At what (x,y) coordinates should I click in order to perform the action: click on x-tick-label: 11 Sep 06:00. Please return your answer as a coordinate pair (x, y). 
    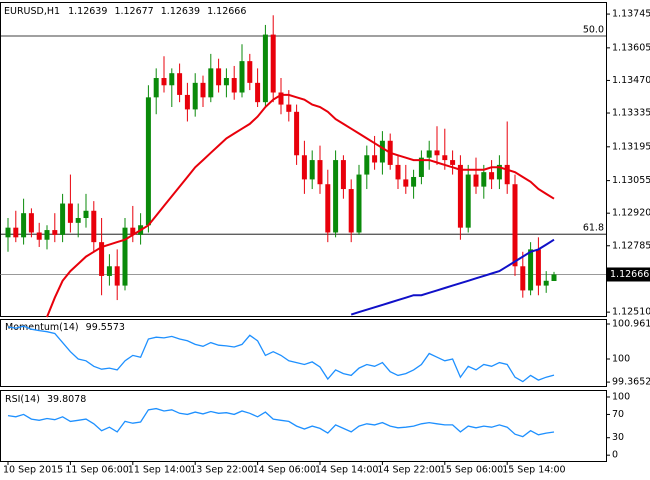
    Looking at the image, I should click on (96, 470).